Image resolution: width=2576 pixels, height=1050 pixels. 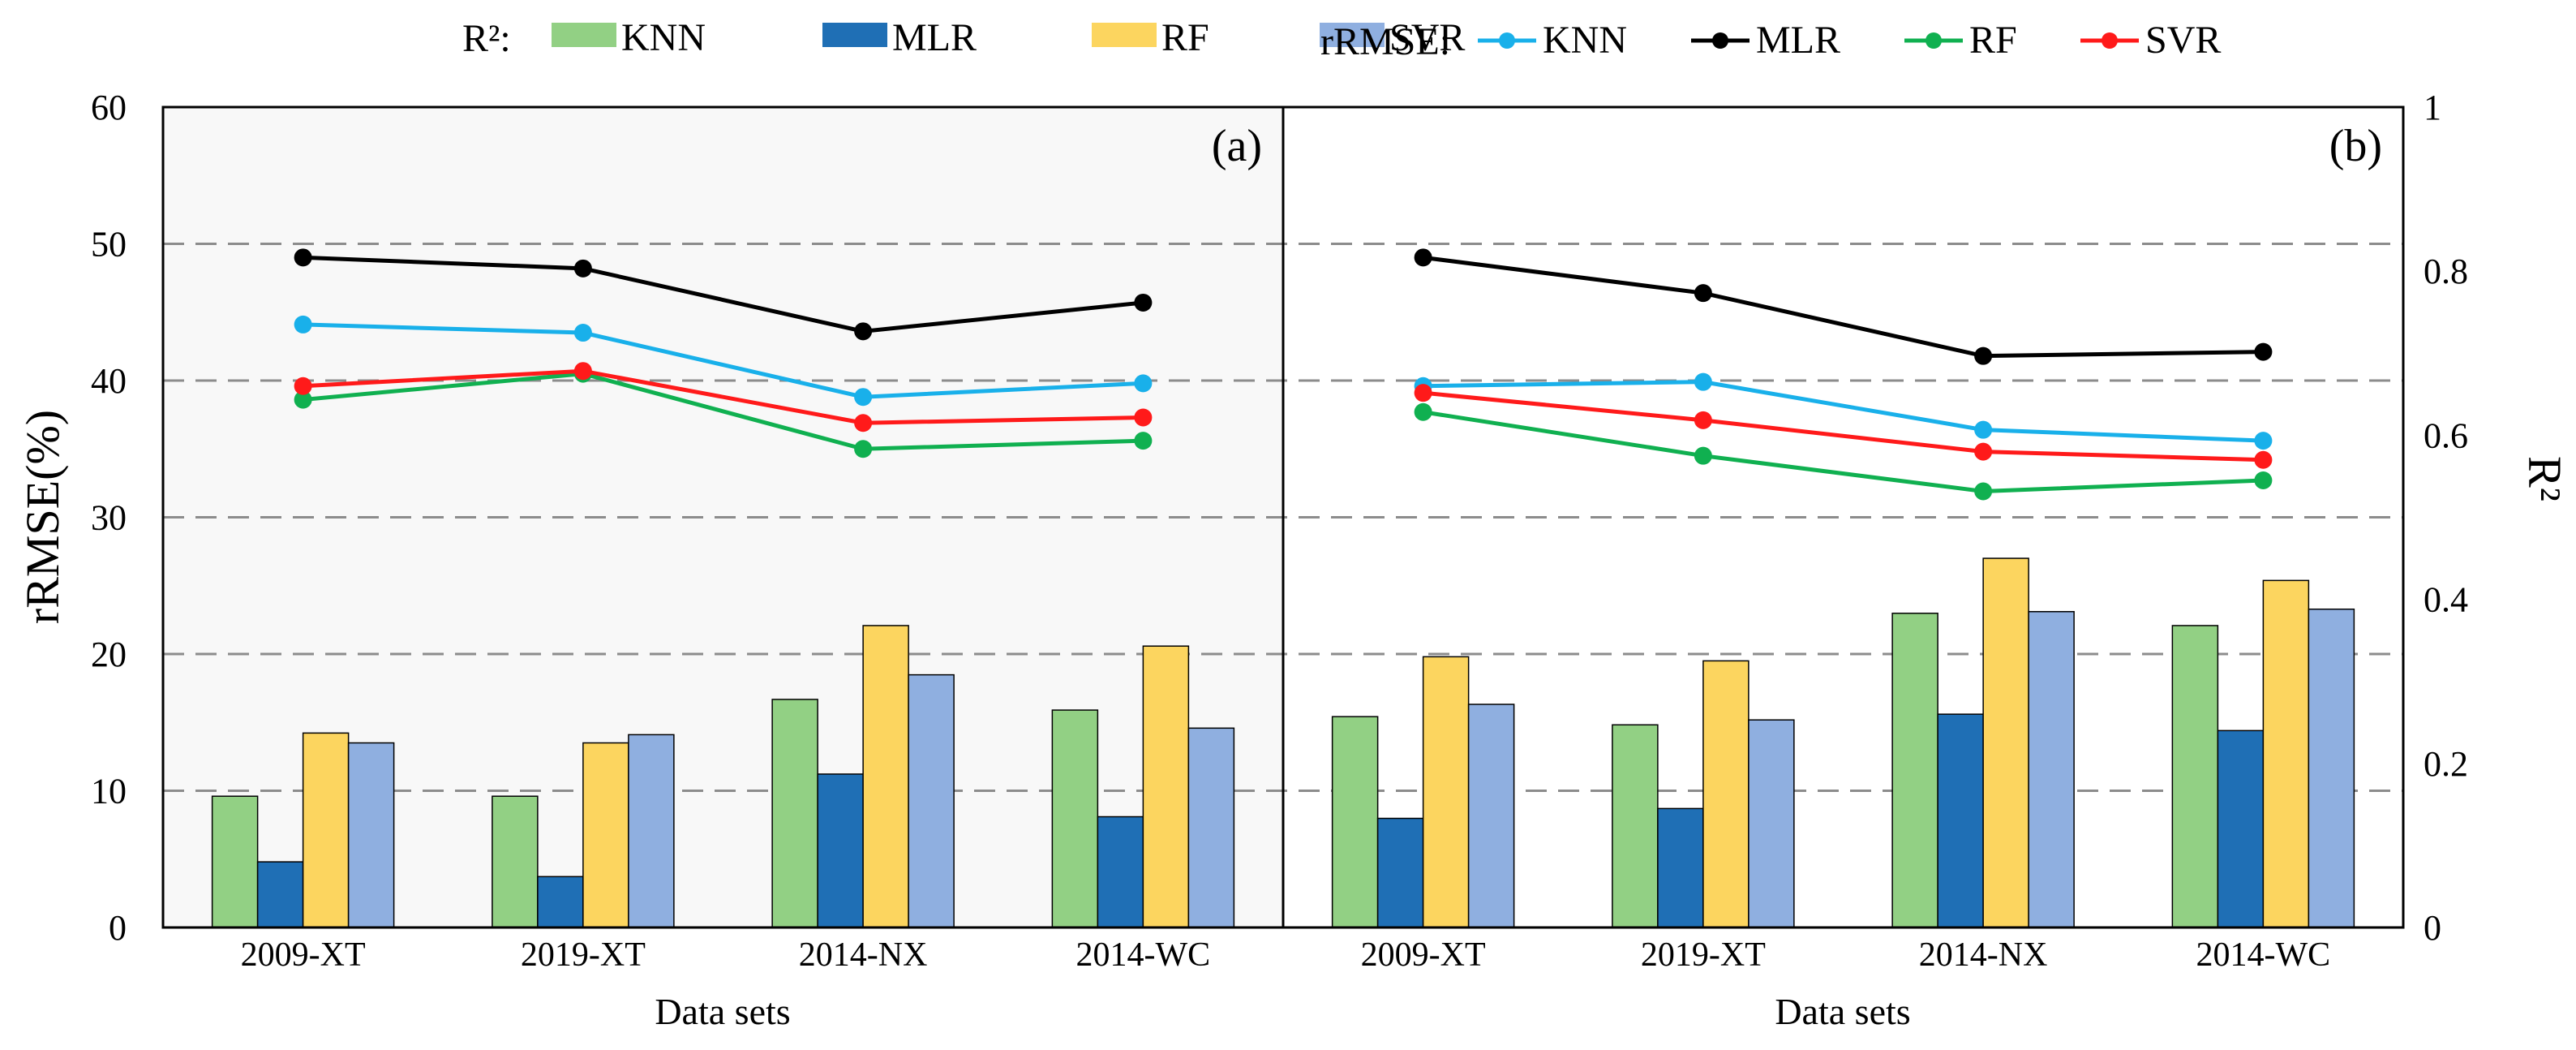 I want to click on right-tick-label: 0.8, so click(x=2446, y=271).